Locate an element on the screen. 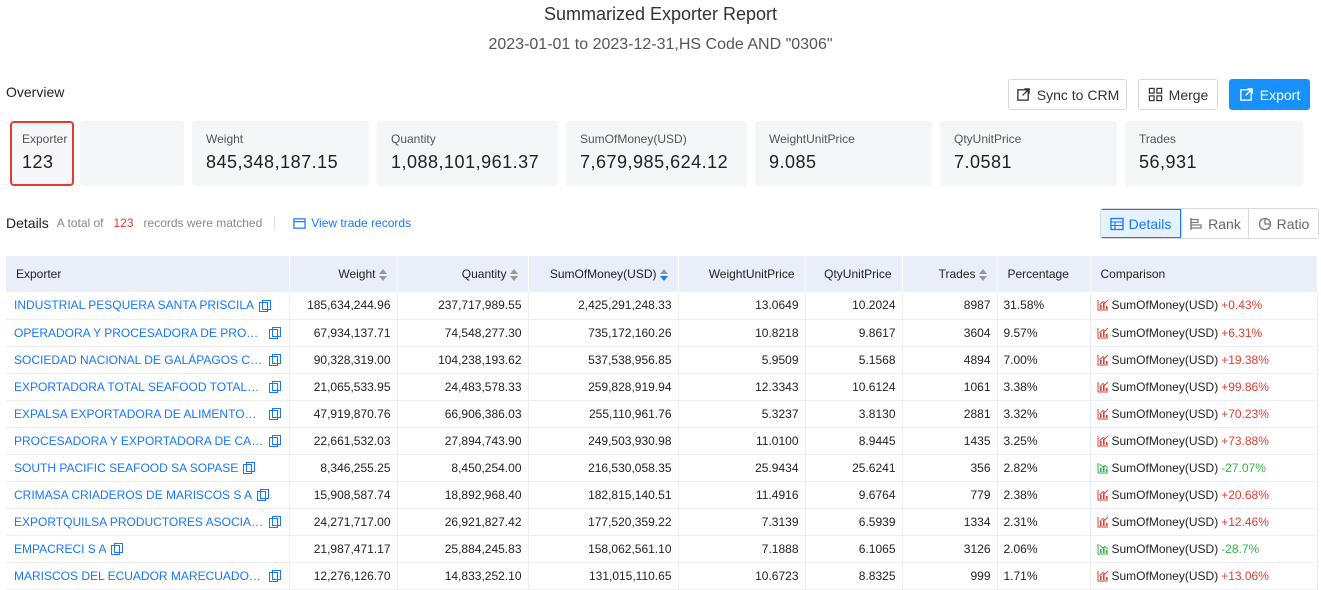 The width and height of the screenshot is (1321, 590). col-trades: Trades is located at coordinates (950, 274).